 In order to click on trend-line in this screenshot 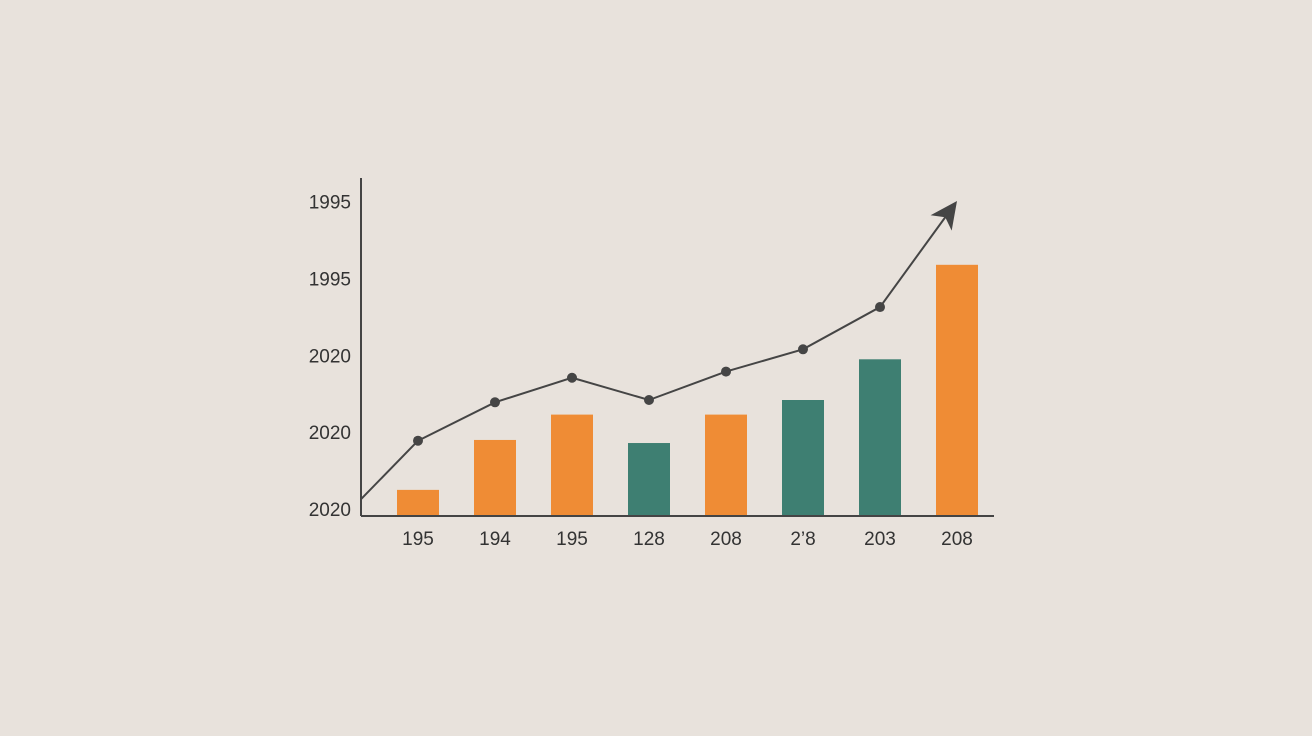, I will do `click(683, 326)`.